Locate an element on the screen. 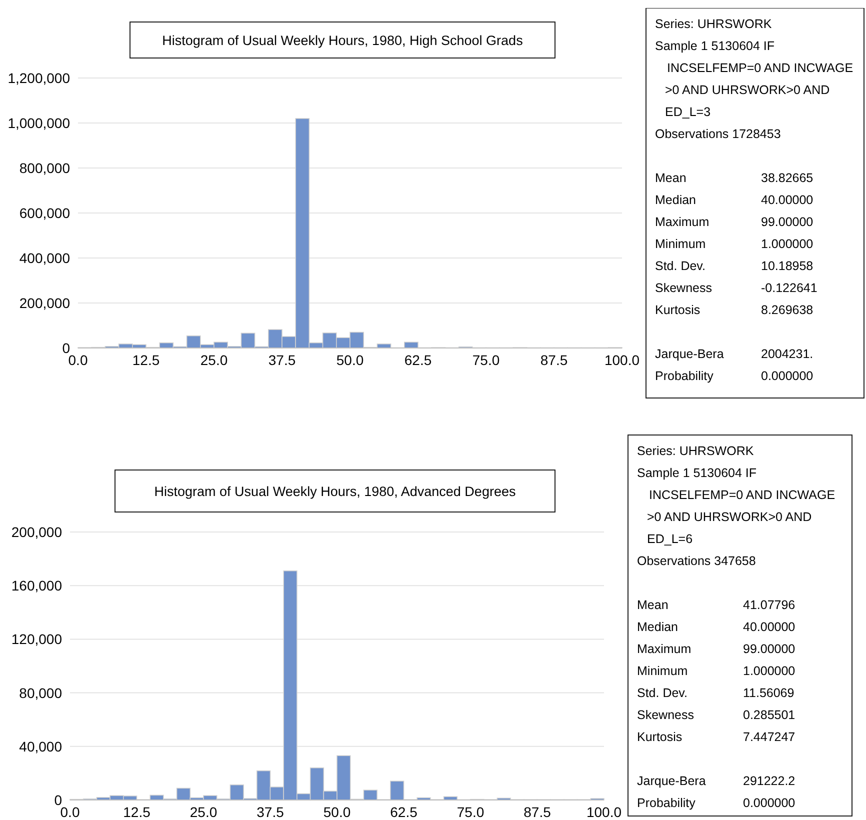  y-tick-label: 400,000 is located at coordinates (44, 258).